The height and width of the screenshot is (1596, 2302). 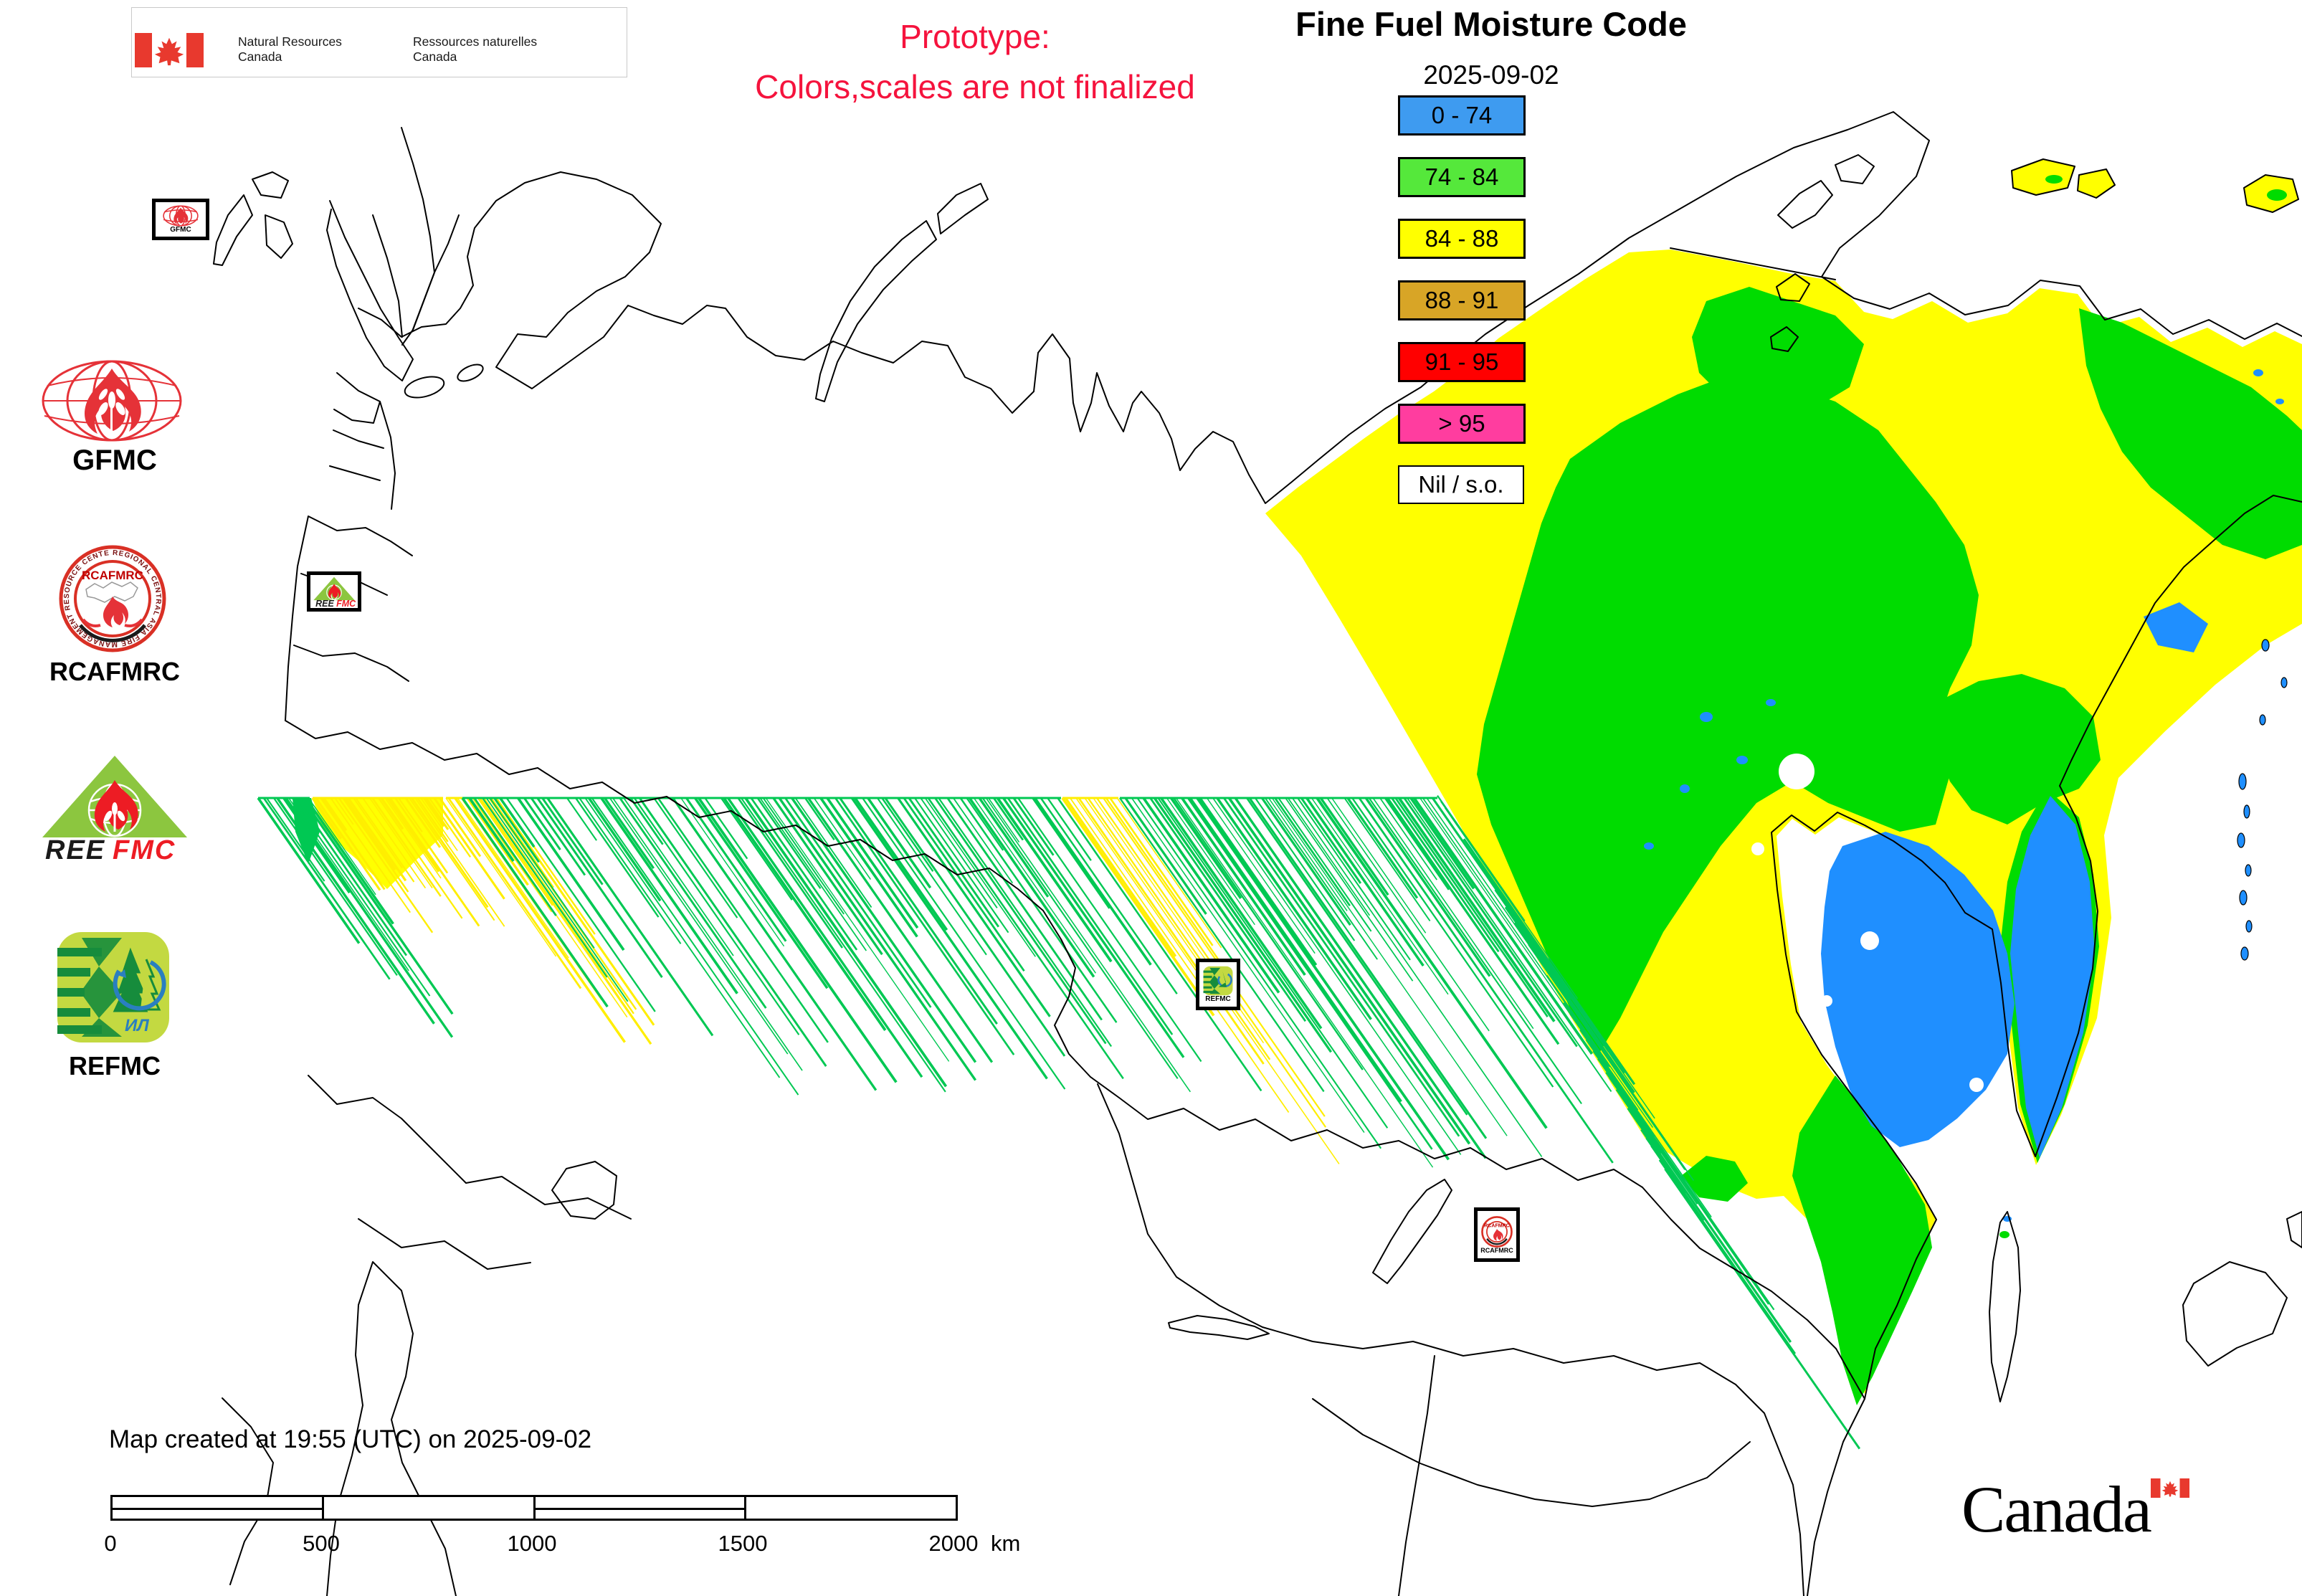 I want to click on rcafmrc-marker-icon: RCAFMRC, so click(x=1497, y=1231).